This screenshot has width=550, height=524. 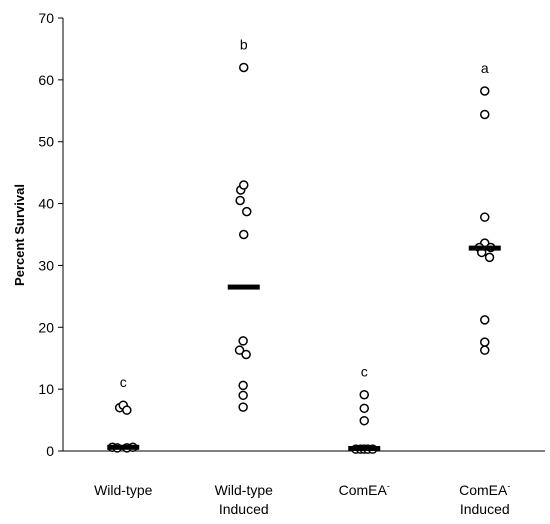 I want to click on y-tick-label: 50, so click(x=46, y=142).